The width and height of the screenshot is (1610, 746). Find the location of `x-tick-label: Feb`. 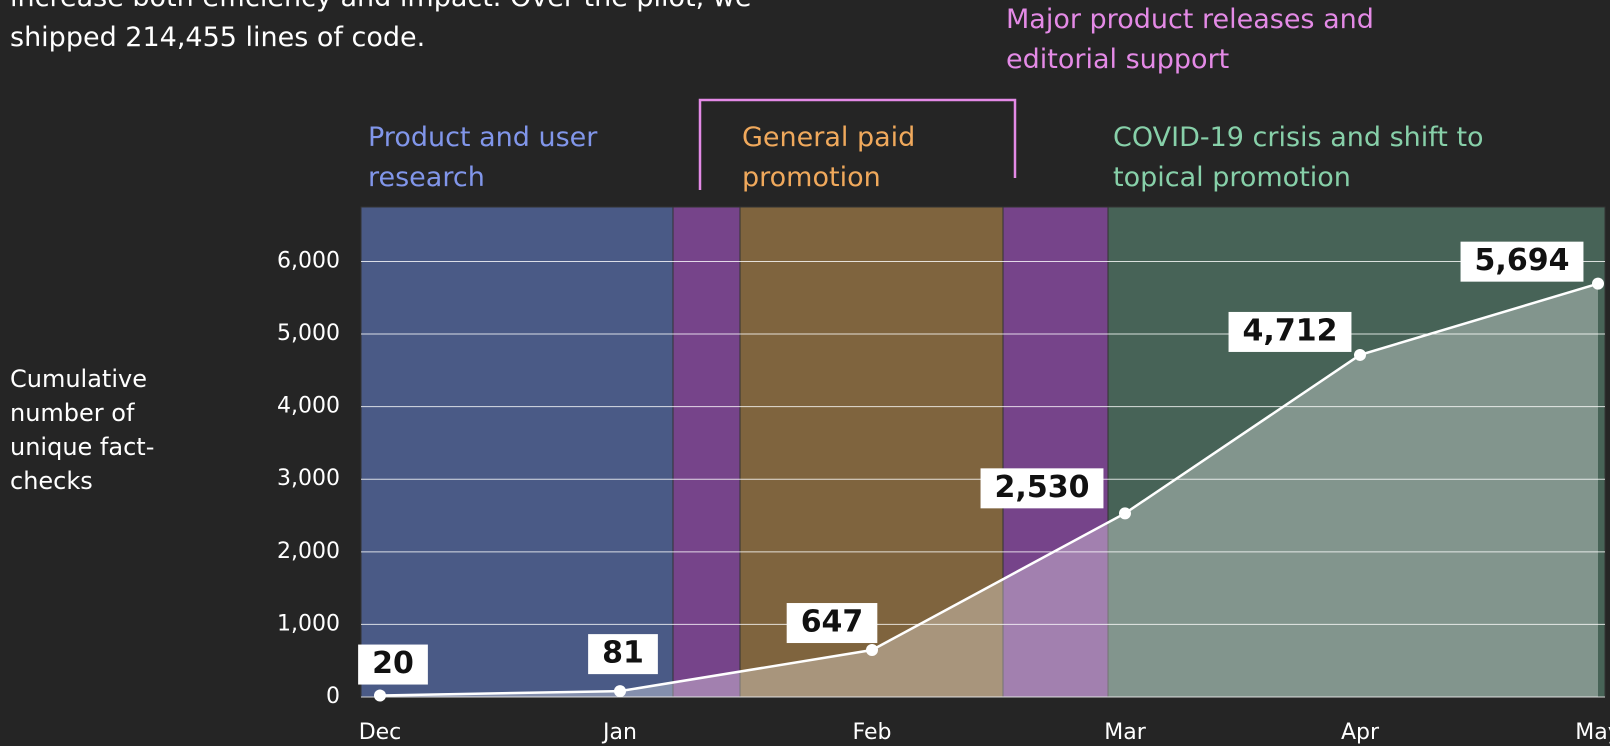

x-tick-label: Feb is located at coordinates (872, 732).